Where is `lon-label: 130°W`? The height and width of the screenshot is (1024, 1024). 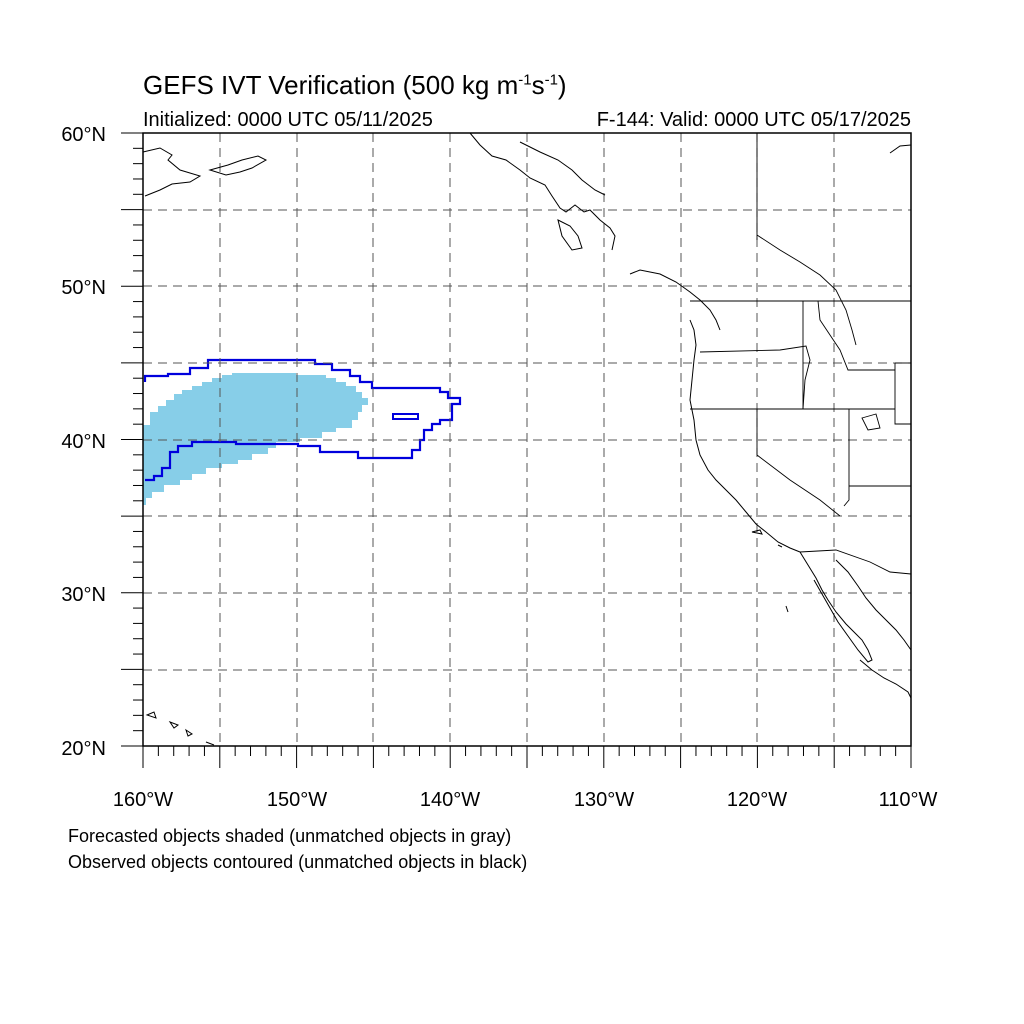 lon-label: 130°W is located at coordinates (604, 800).